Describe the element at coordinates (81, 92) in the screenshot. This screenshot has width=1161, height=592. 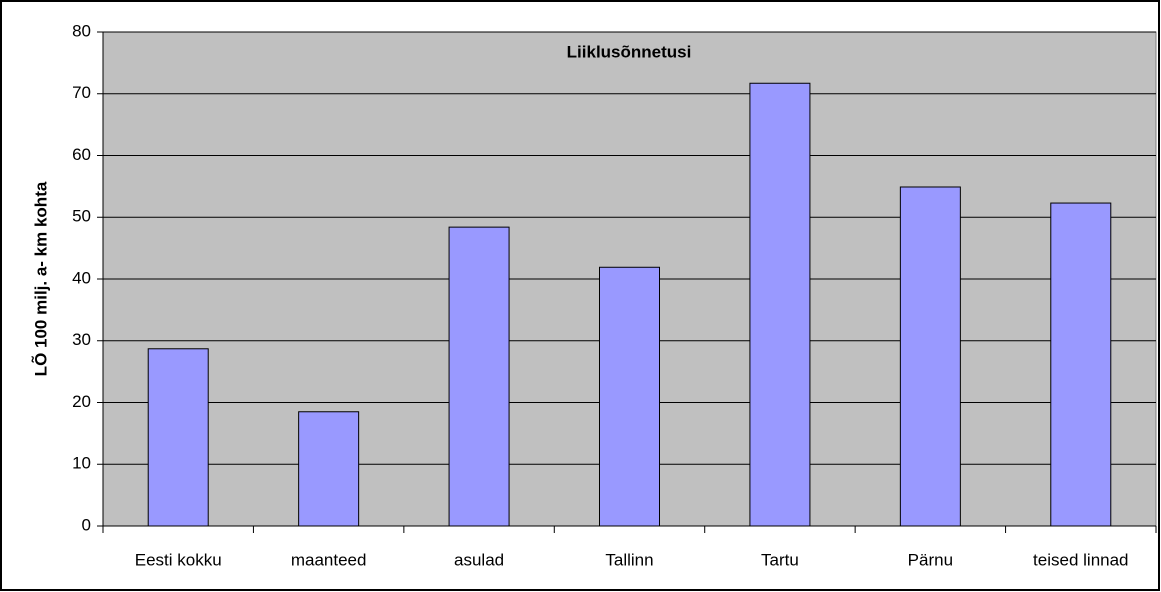
I see `y-tick-label: 70` at that location.